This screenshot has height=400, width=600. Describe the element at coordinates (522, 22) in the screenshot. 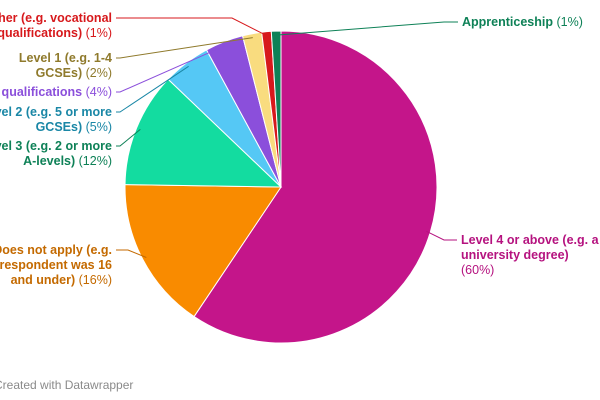

I see `slice-label-apprenticeship: Apprenticeship (1%)` at that location.